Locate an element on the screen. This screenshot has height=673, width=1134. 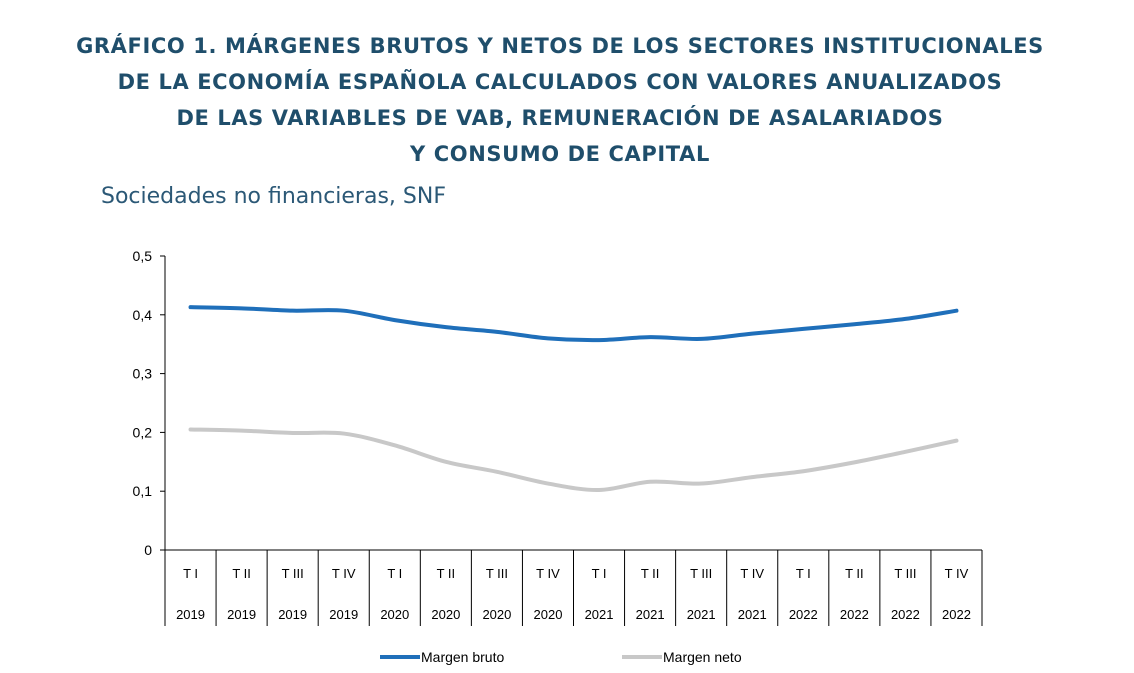
legend-label: Margen neto is located at coordinates (702, 657).